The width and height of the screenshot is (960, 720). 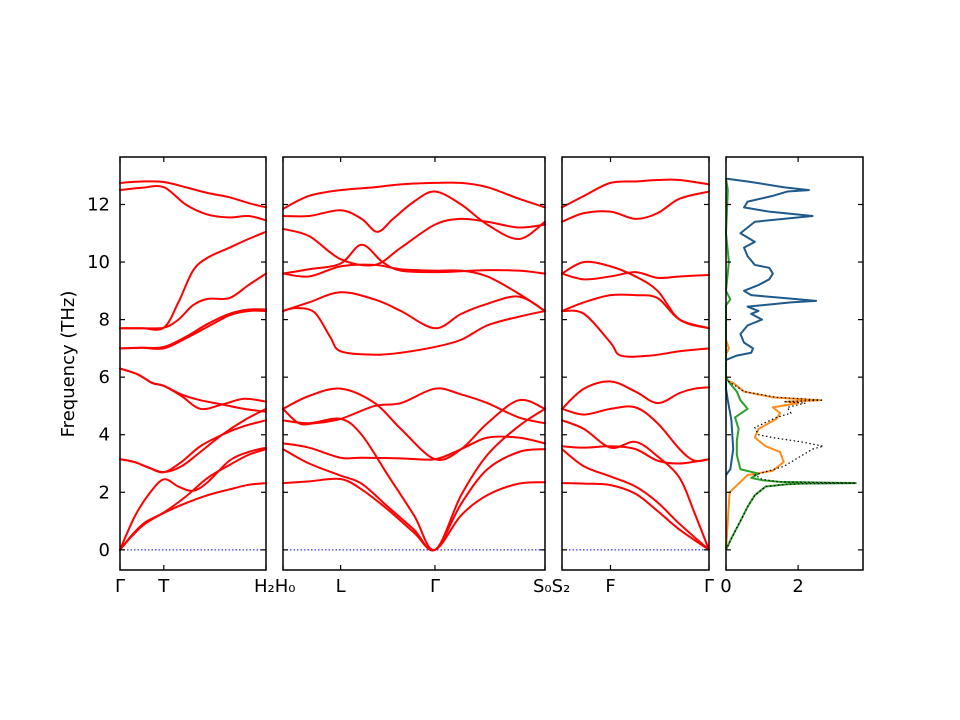 What do you see at coordinates (797, 586) in the screenshot?
I see `dos-x-tick-label: 2` at bounding box center [797, 586].